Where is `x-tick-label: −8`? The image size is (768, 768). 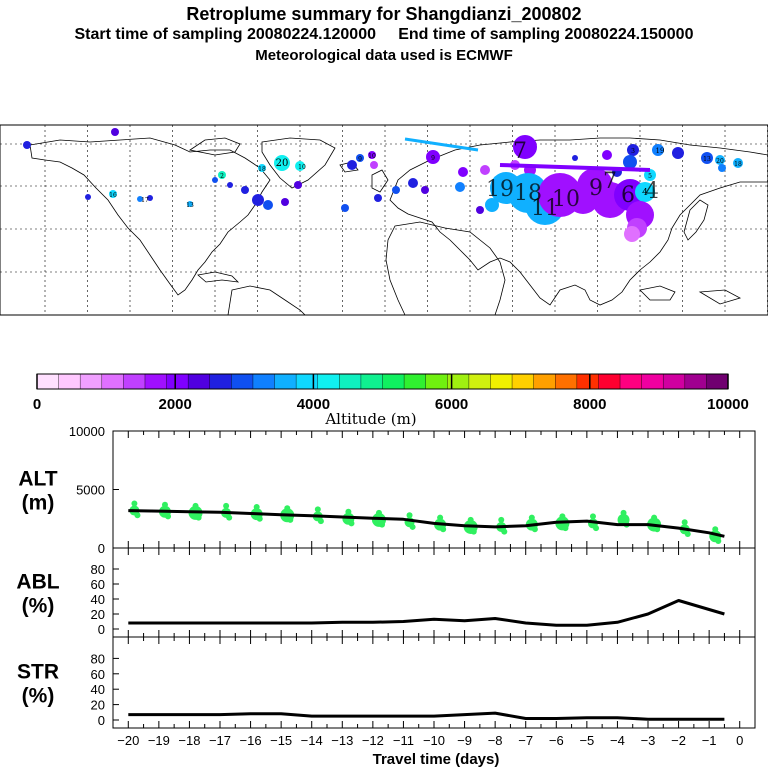 x-tick-label: −8 is located at coordinates (495, 740).